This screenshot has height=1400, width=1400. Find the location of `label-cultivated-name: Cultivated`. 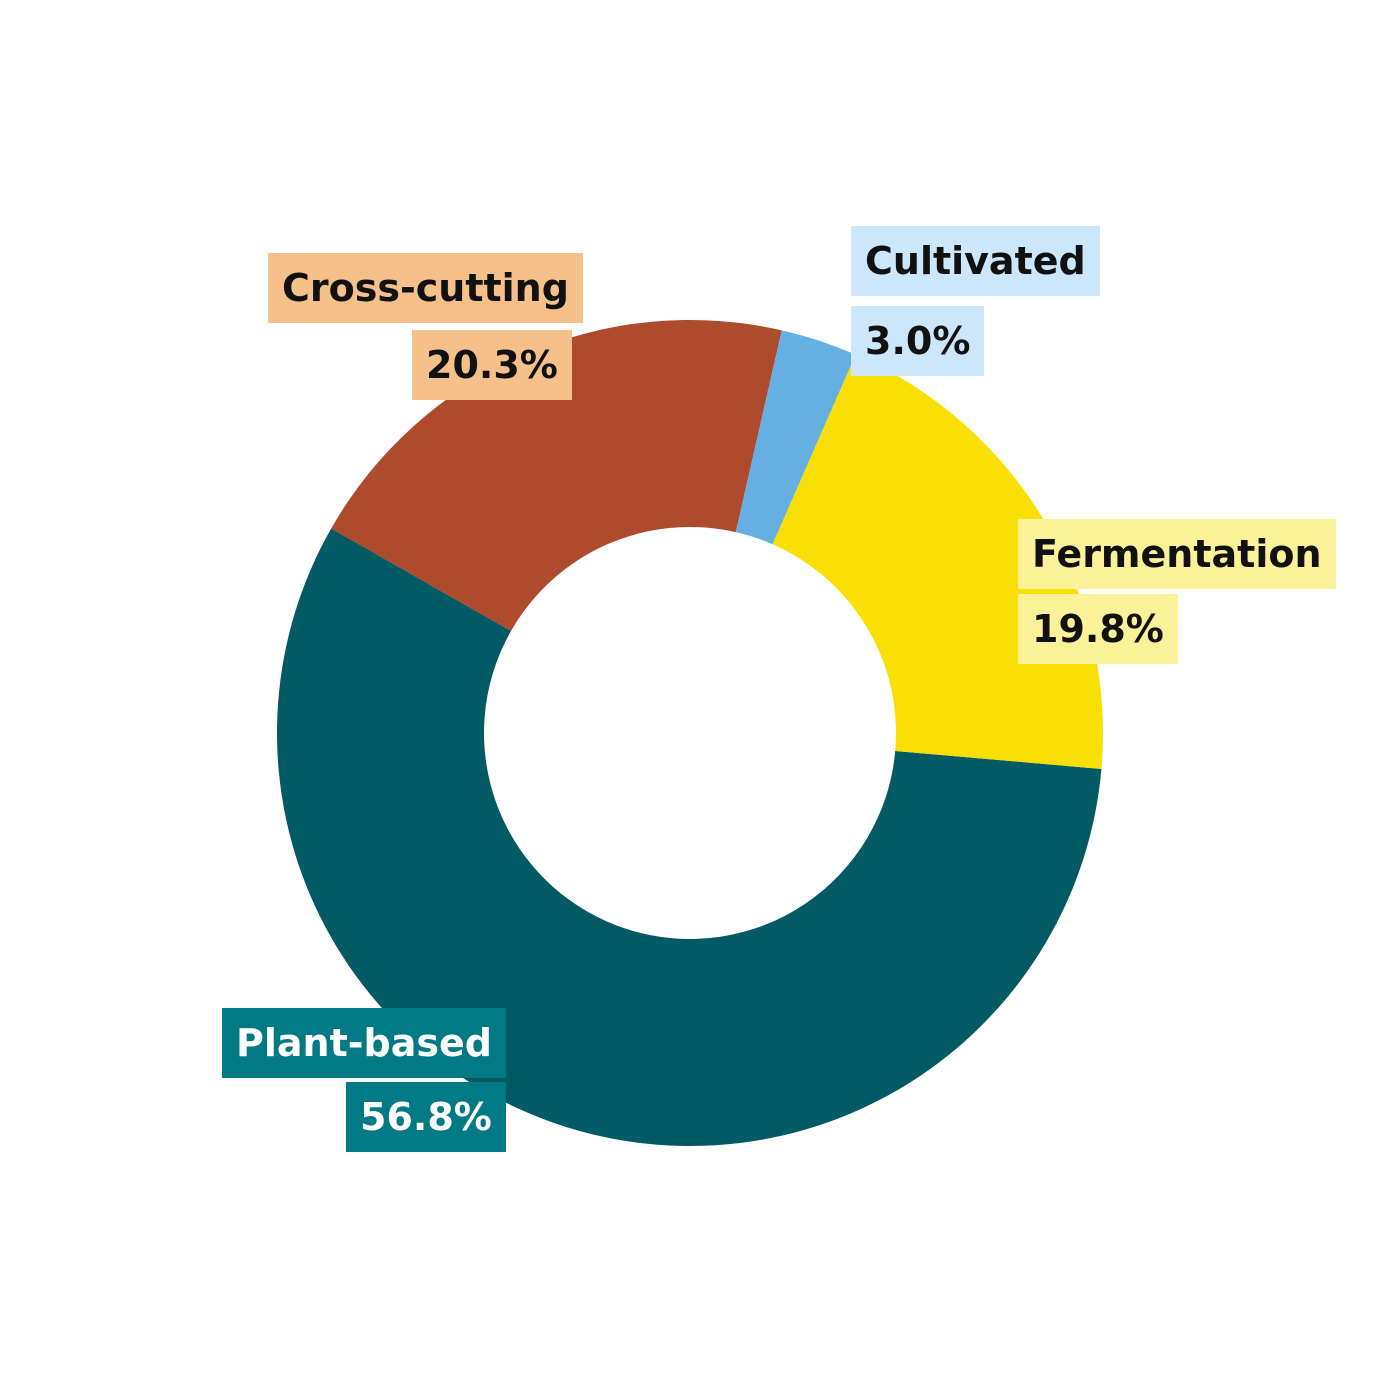

label-cultivated-name: Cultivated is located at coordinates (975, 261).